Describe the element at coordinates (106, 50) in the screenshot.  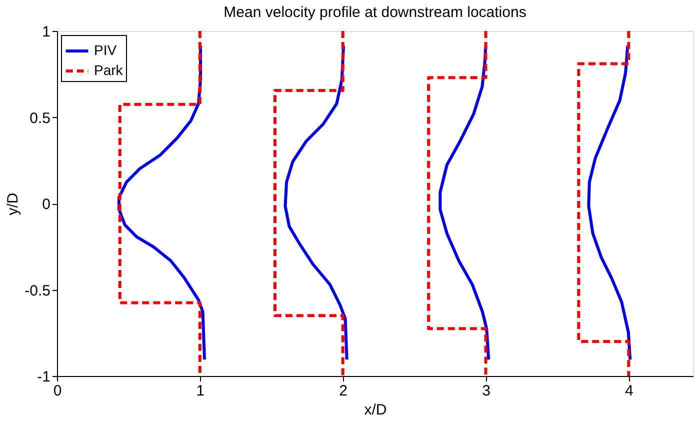
I see `legend-label: PIV` at that location.